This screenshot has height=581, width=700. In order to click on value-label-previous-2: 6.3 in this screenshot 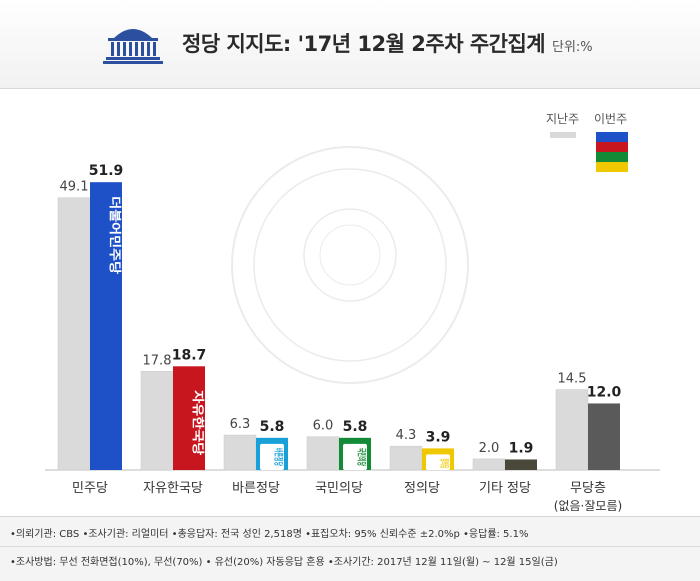, I will do `click(240, 424)`.